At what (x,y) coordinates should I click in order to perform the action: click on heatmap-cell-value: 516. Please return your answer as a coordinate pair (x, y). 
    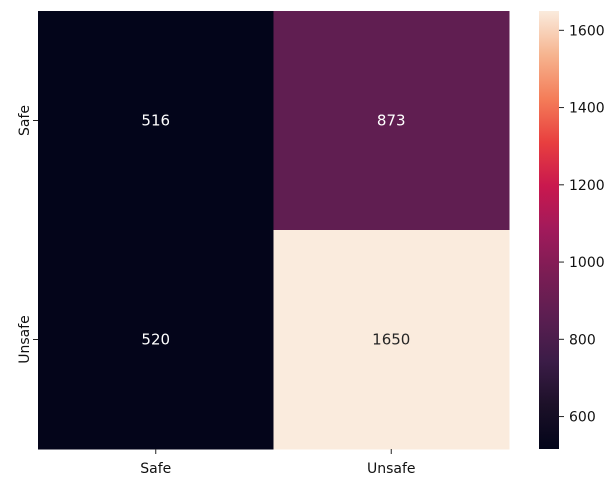
    Looking at the image, I should click on (155, 121).